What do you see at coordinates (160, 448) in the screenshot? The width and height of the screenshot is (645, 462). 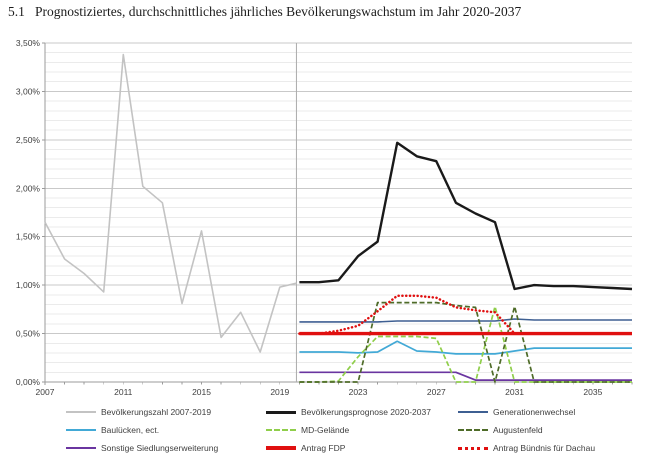 I see `legend-label: Sonstige Siedlungserweiterung` at bounding box center [160, 448].